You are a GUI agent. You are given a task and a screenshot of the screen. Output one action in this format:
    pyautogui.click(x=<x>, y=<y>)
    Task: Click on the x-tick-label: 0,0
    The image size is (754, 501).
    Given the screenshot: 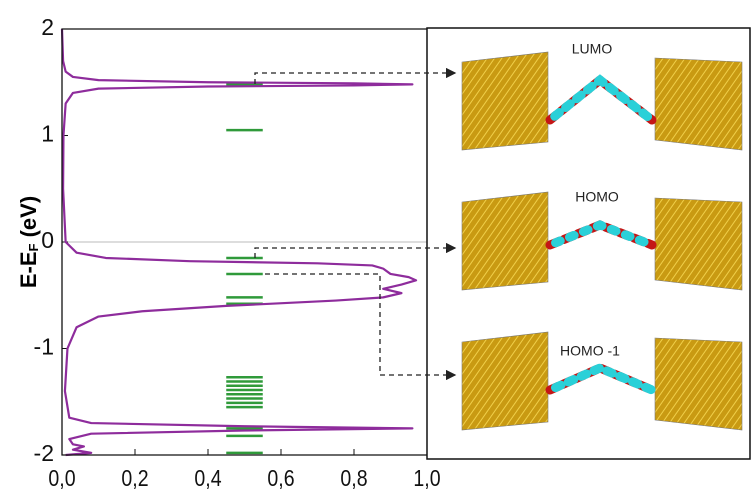 What is the action you would take?
    pyautogui.click(x=61, y=479)
    